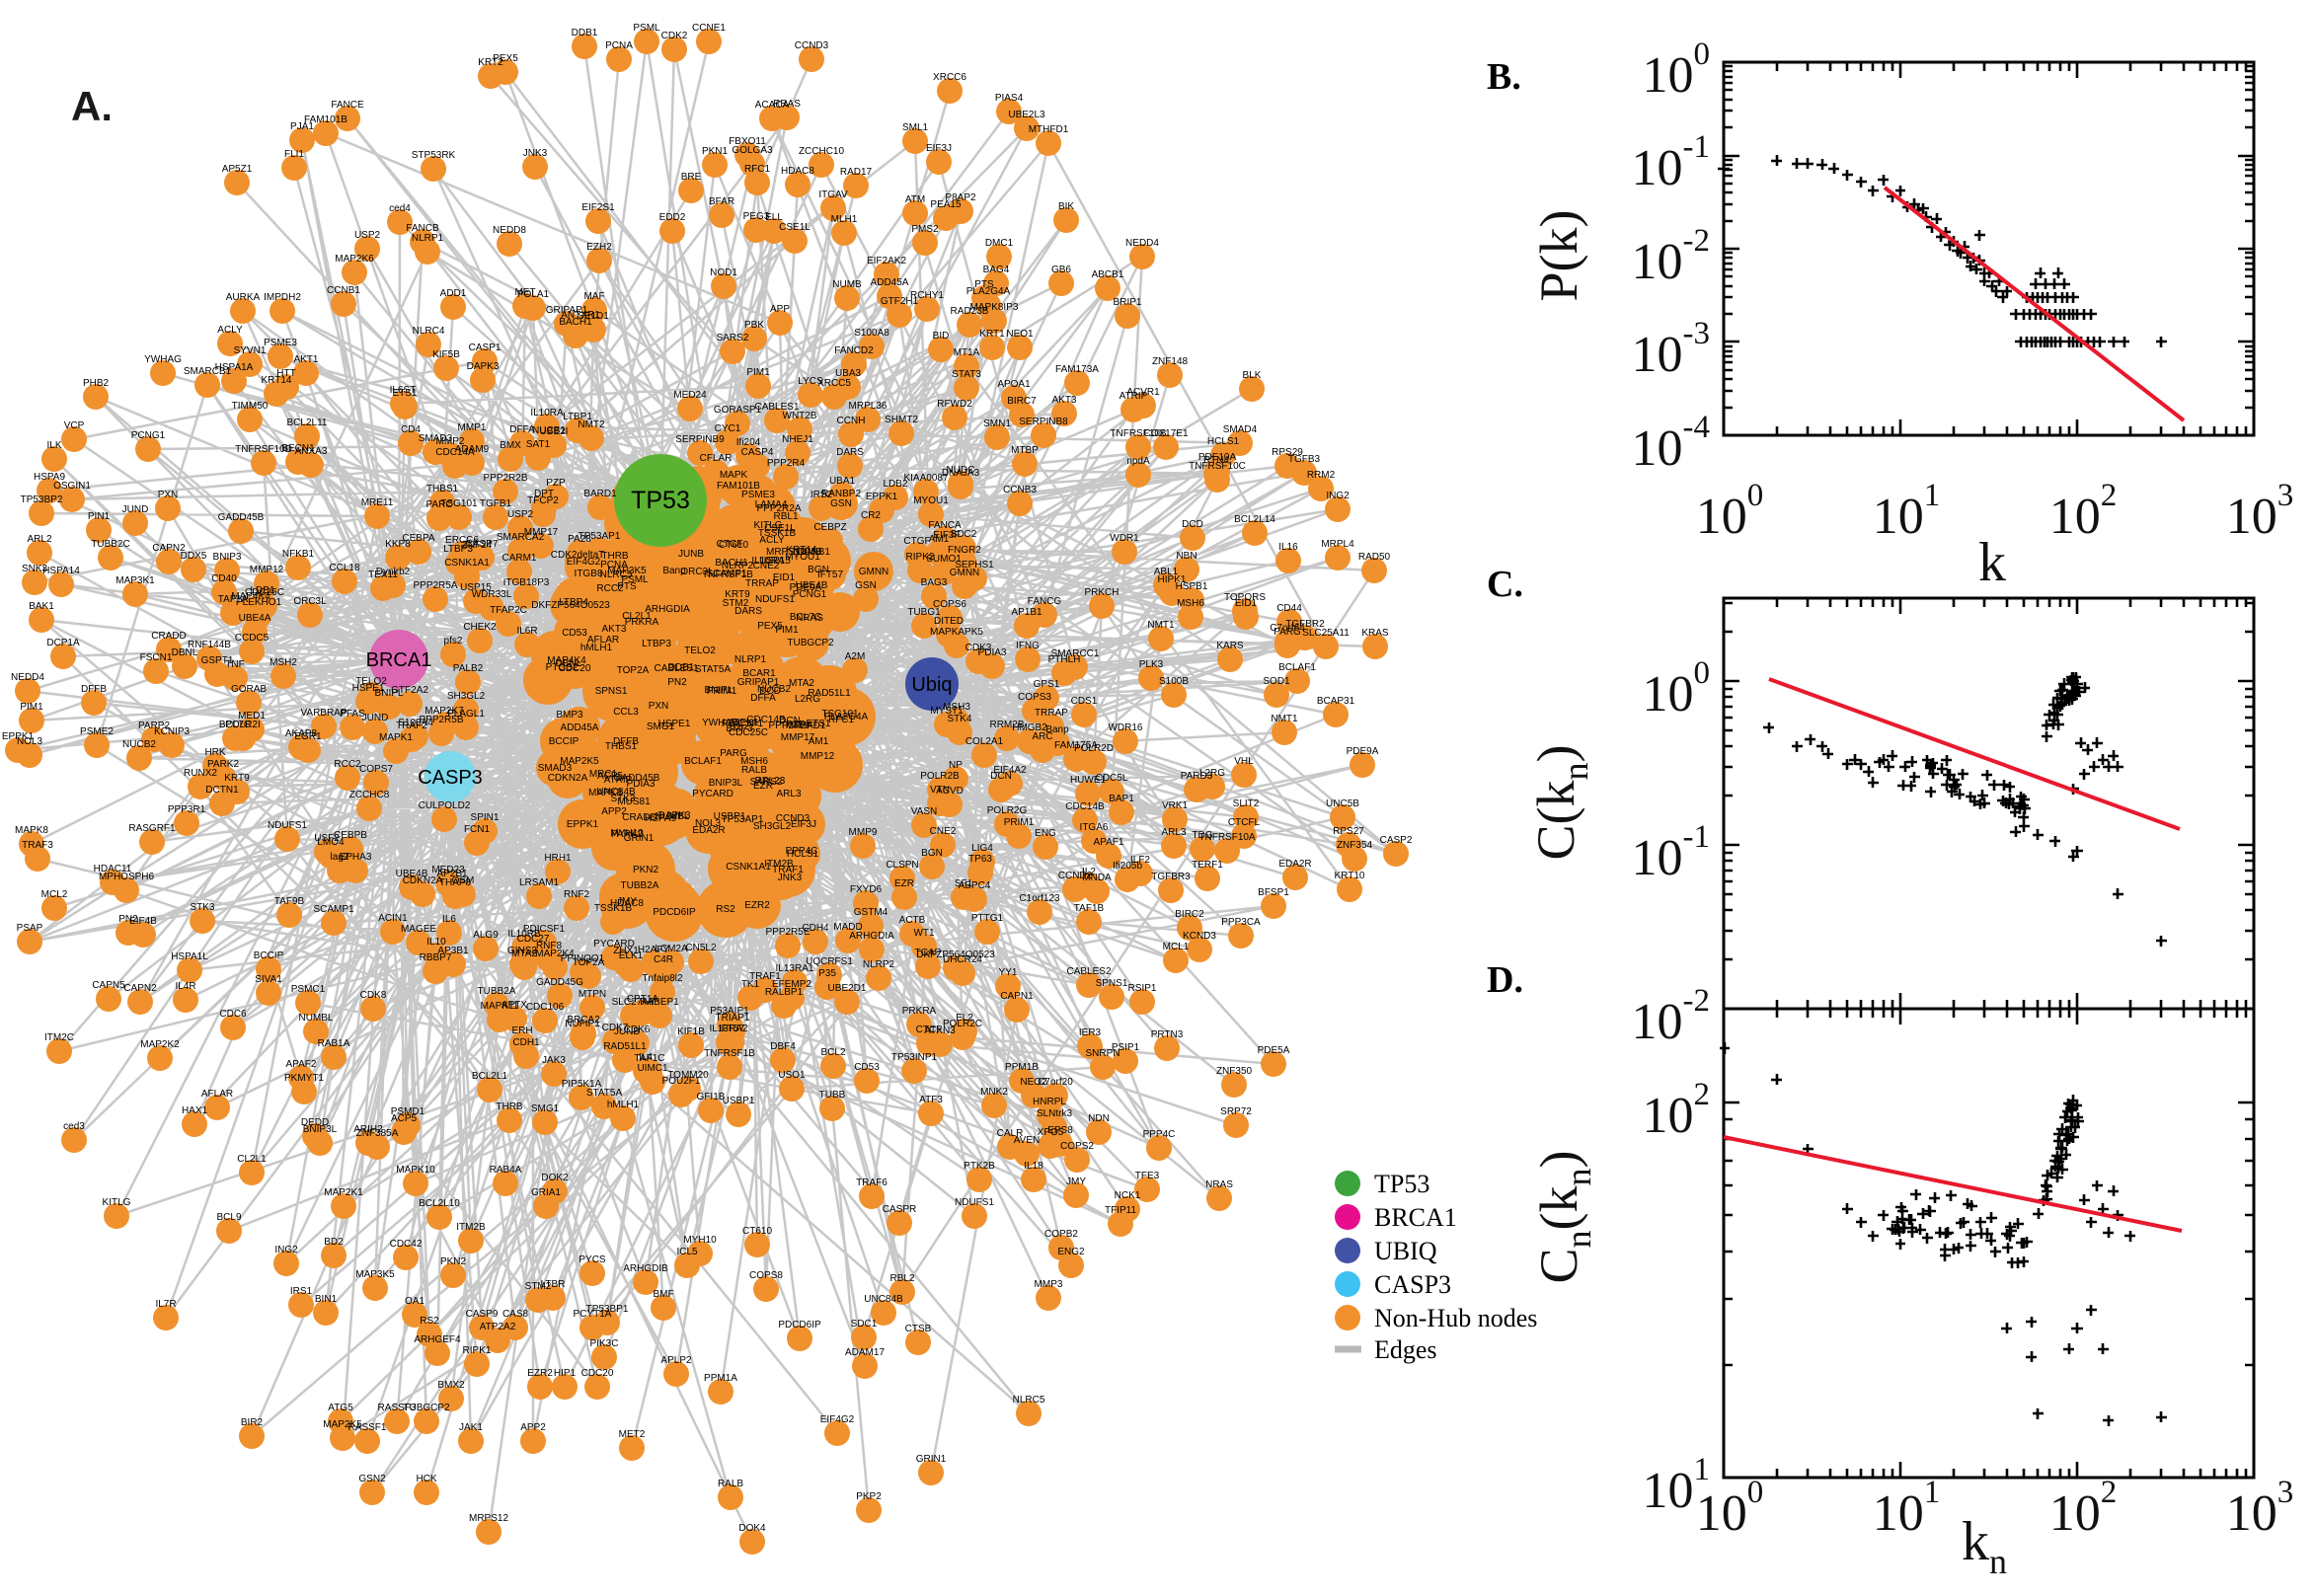 The width and height of the screenshot is (2316, 1596). I want to click on svg-text: SMAD4, so click(1241, 429).